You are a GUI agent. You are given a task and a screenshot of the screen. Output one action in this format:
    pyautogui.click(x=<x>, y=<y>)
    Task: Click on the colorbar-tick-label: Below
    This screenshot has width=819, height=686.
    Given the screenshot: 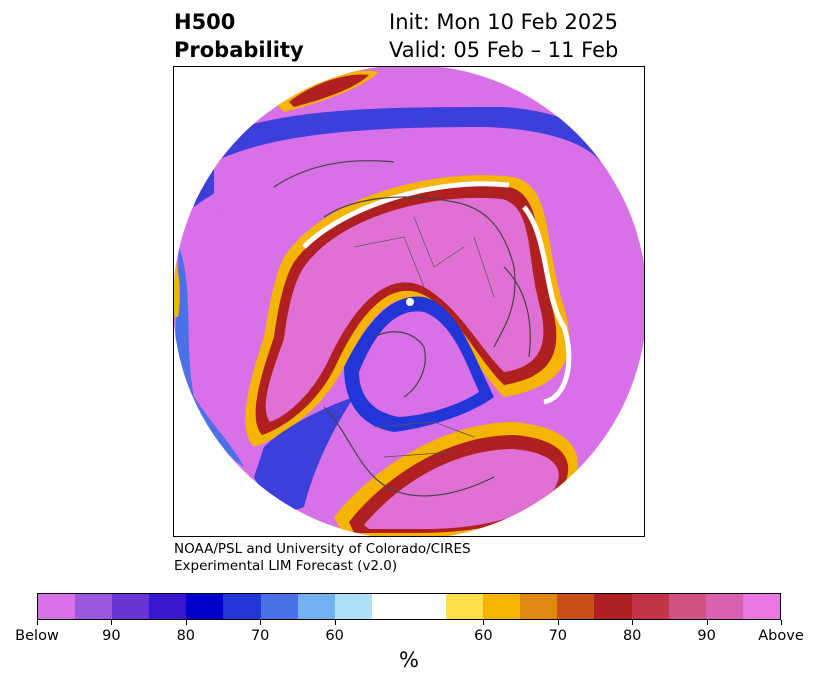 What is the action you would take?
    pyautogui.click(x=37, y=636)
    